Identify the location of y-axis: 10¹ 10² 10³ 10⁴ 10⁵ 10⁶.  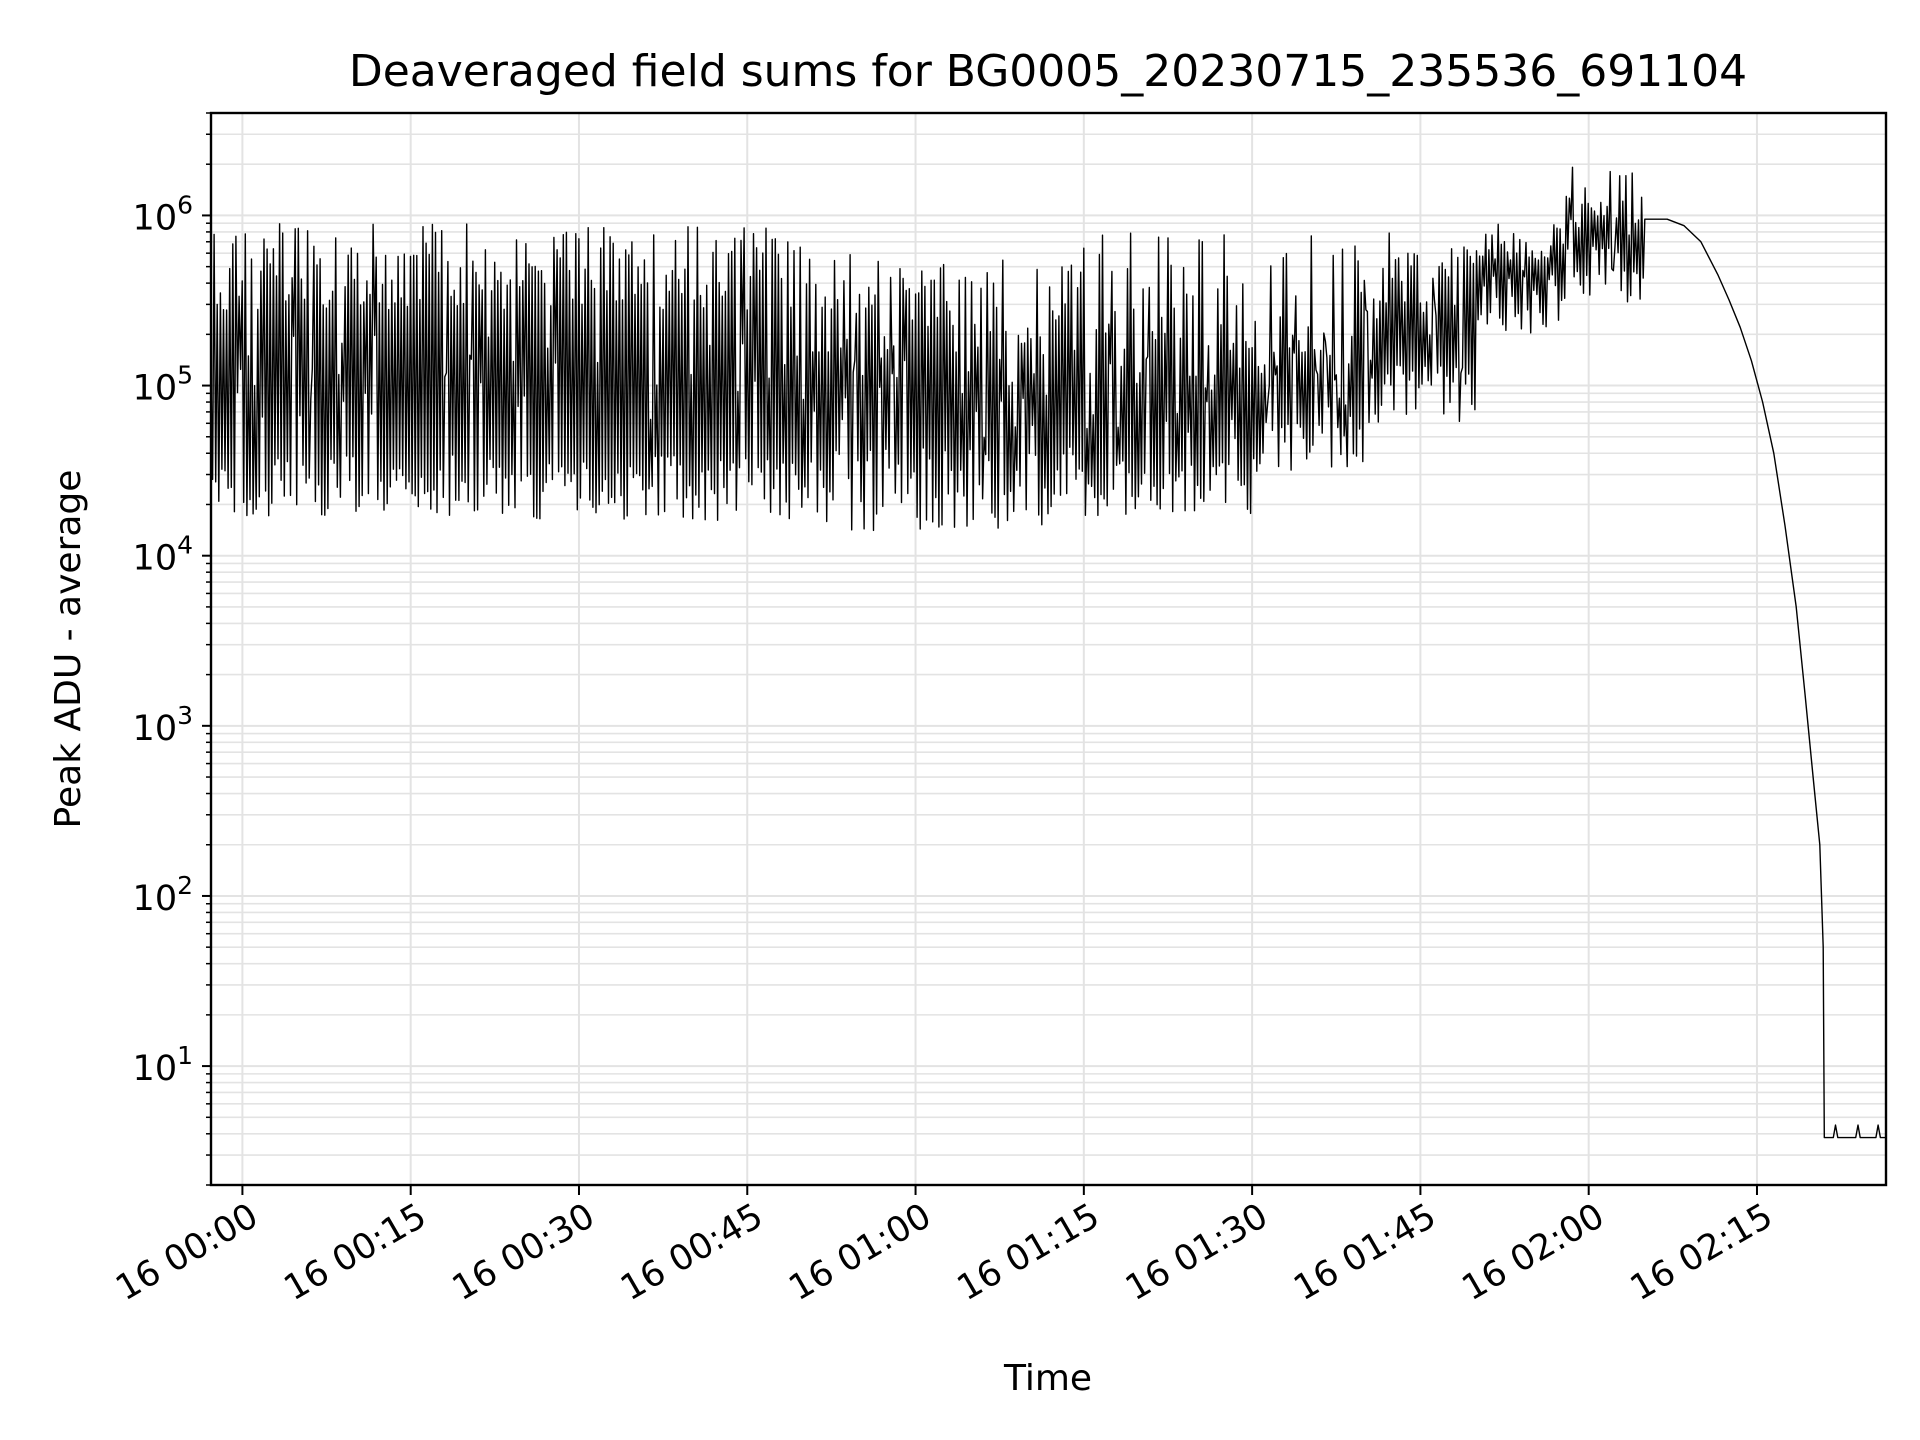
(172, 649).